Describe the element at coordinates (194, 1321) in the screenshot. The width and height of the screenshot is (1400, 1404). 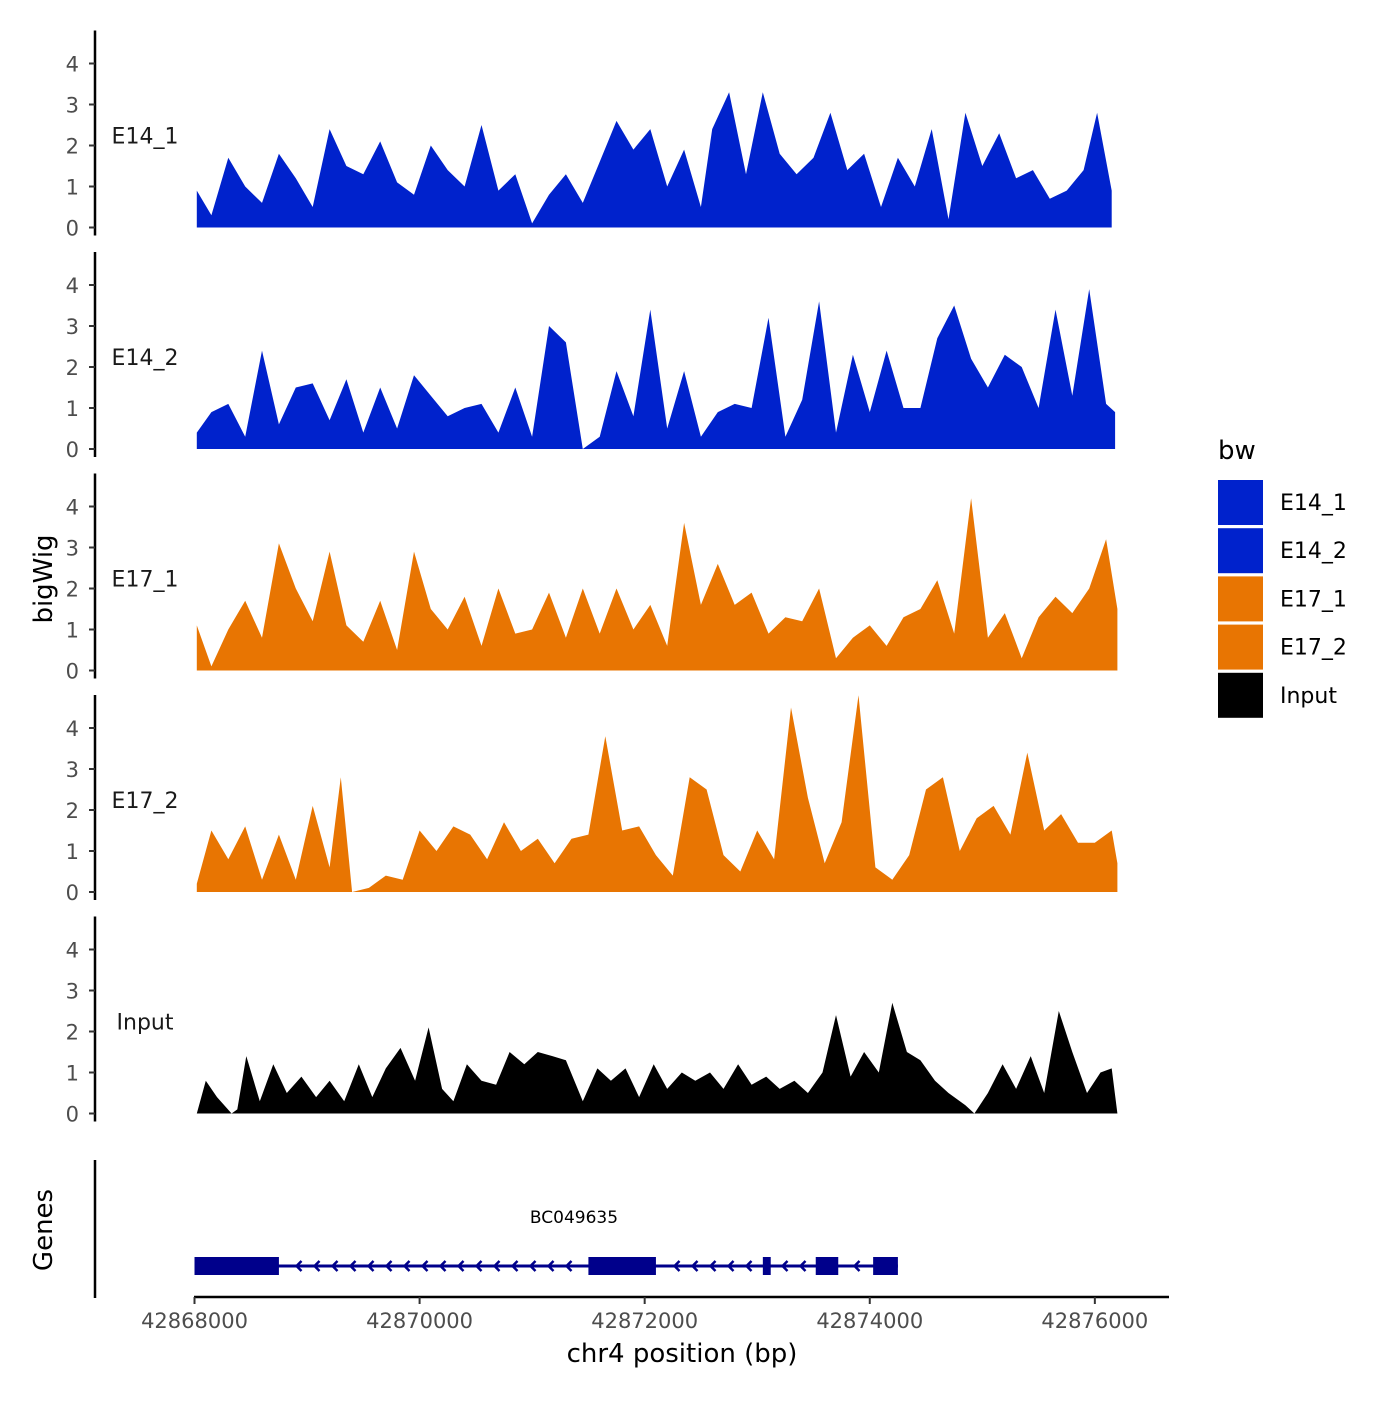
I see `x-tick-label-42868000: 42868000` at that location.